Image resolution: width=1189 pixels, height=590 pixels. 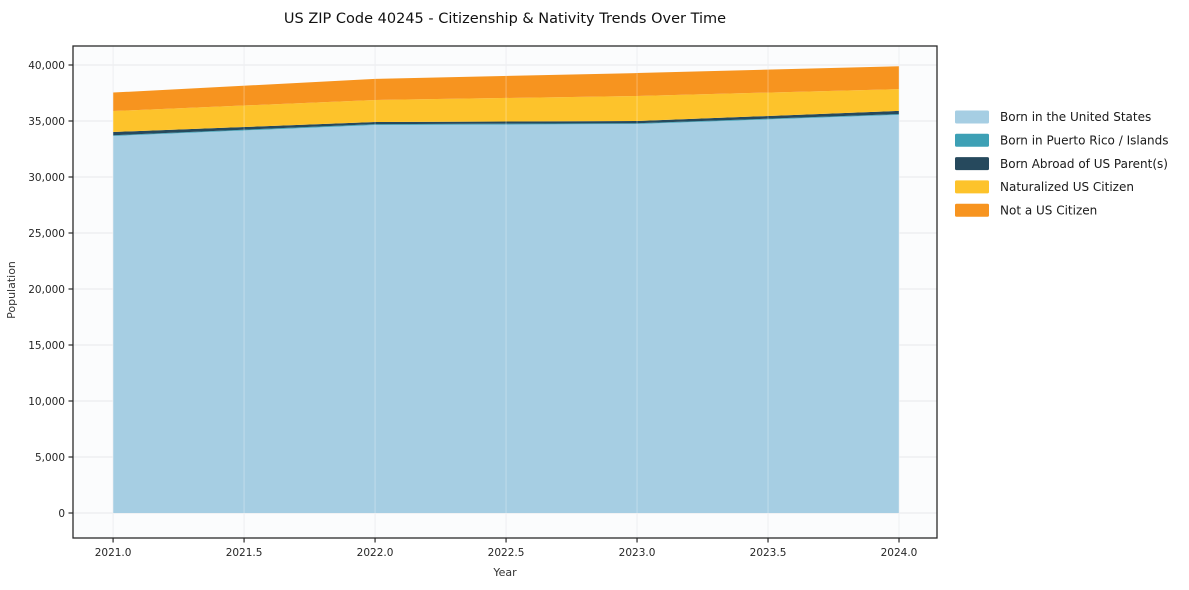 What do you see at coordinates (899, 553) in the screenshot?
I see `x-tick-label: 2024.0` at bounding box center [899, 553].